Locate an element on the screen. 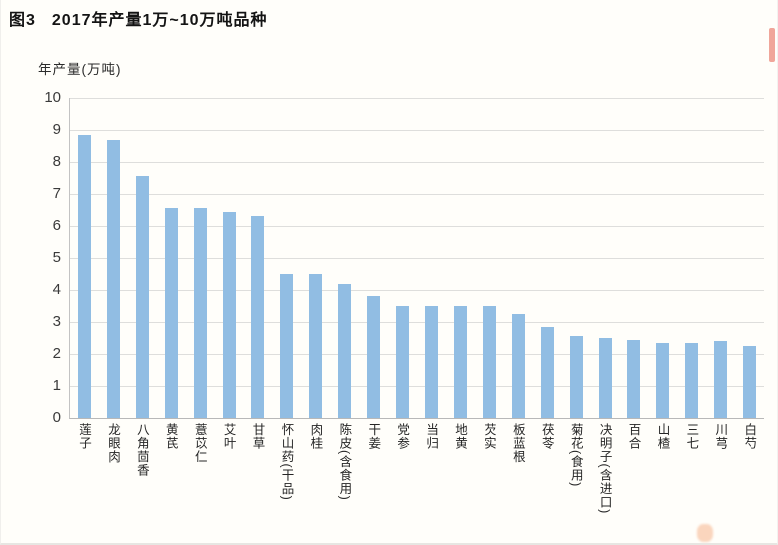  x-label-slot: 薏苡仁 is located at coordinates (199, 483).